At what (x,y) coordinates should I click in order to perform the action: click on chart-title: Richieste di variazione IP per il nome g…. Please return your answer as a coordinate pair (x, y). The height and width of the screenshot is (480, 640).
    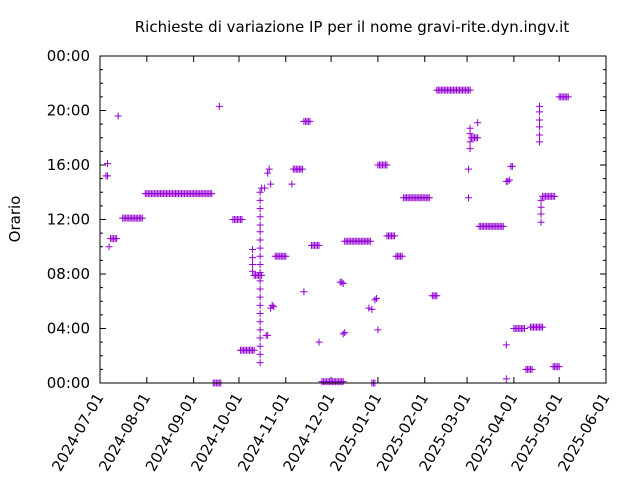
    Looking at the image, I should click on (352, 27).